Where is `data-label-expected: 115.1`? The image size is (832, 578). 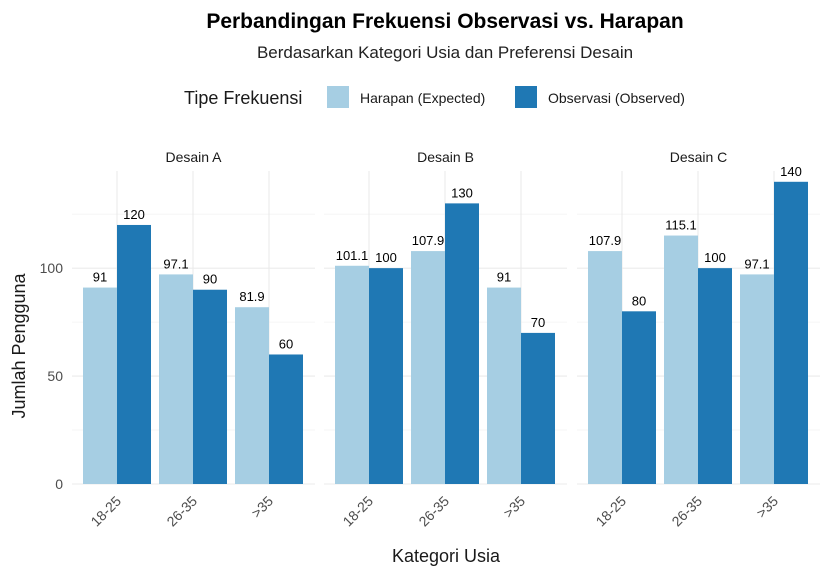 data-label-expected: 115.1 is located at coordinates (681, 225).